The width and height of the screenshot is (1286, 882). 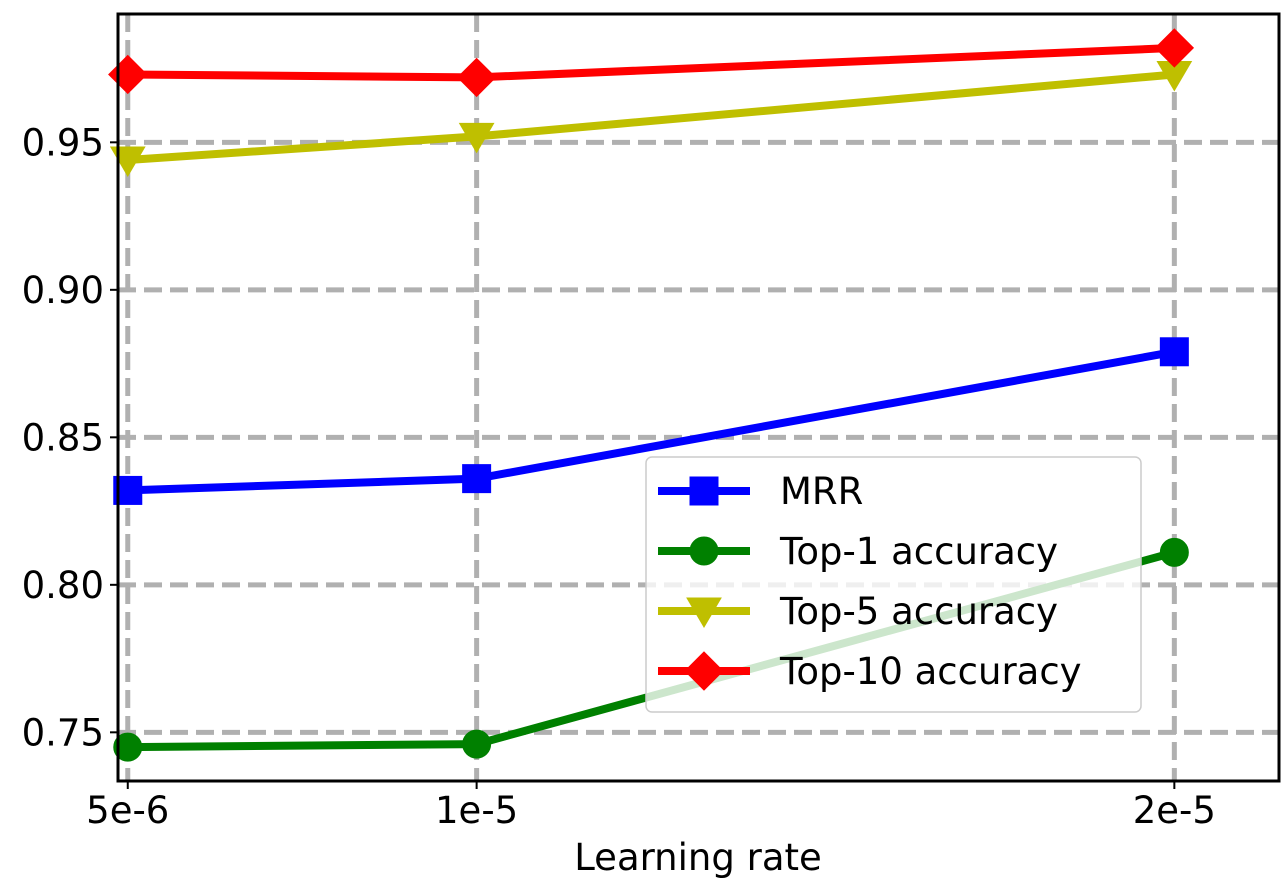 I want to click on x-tick-label: 1e-5, so click(x=476, y=810).